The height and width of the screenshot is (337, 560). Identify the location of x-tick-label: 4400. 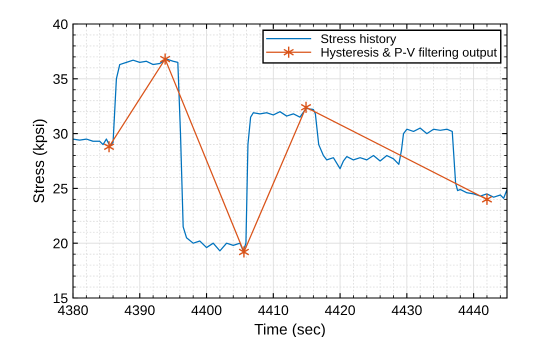
(206, 310).